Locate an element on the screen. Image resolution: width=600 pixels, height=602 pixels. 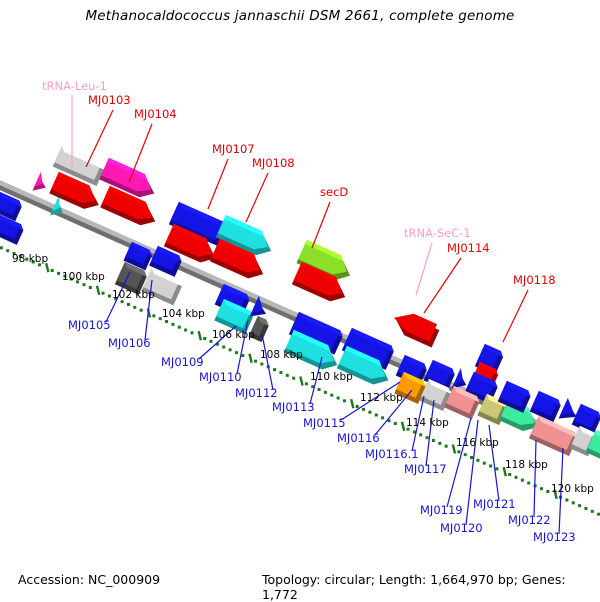
gene-mj0122-salmon is located at coordinates (553, 436).